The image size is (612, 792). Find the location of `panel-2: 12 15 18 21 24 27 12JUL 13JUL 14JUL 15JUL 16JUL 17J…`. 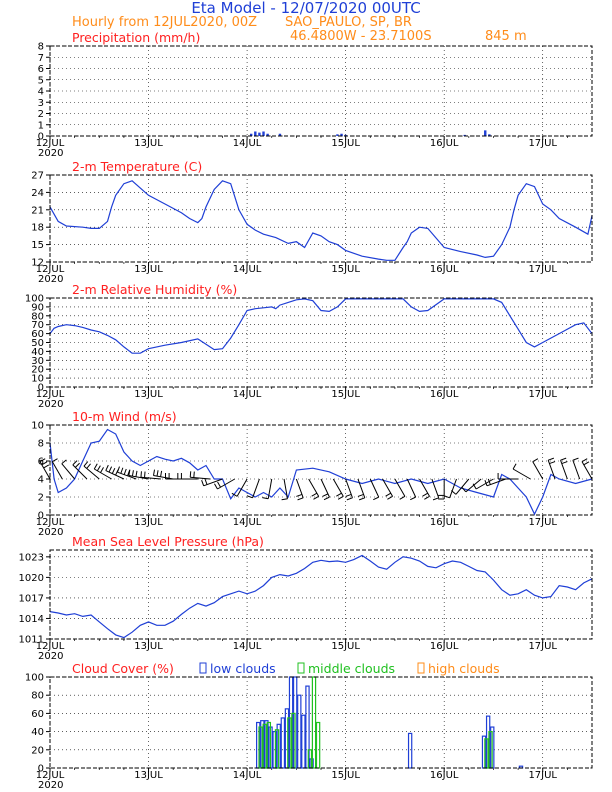

panel-2: 12 15 18 21 24 27 12JUL 13JUL 14JUL 15JUL 16JUL 17J… is located at coordinates (312, 222).